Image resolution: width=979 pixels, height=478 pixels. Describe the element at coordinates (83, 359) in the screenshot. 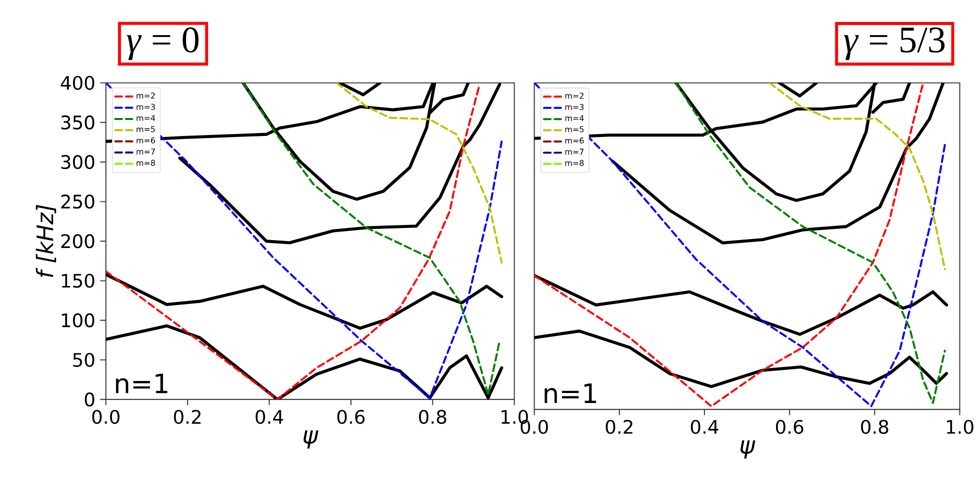

I see `y-tick-label: 50` at that location.